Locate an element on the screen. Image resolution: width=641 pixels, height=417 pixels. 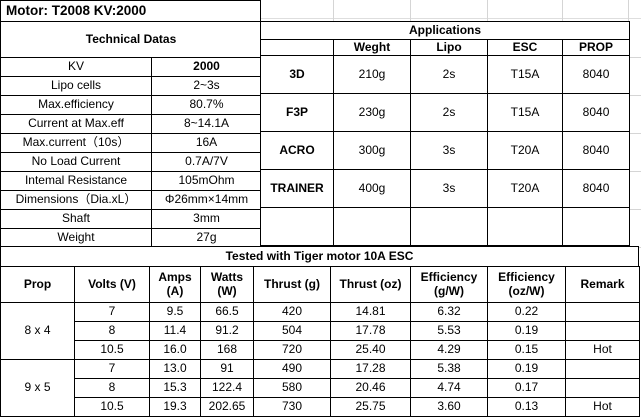
apps-column-header: Weght is located at coordinates (372, 47).